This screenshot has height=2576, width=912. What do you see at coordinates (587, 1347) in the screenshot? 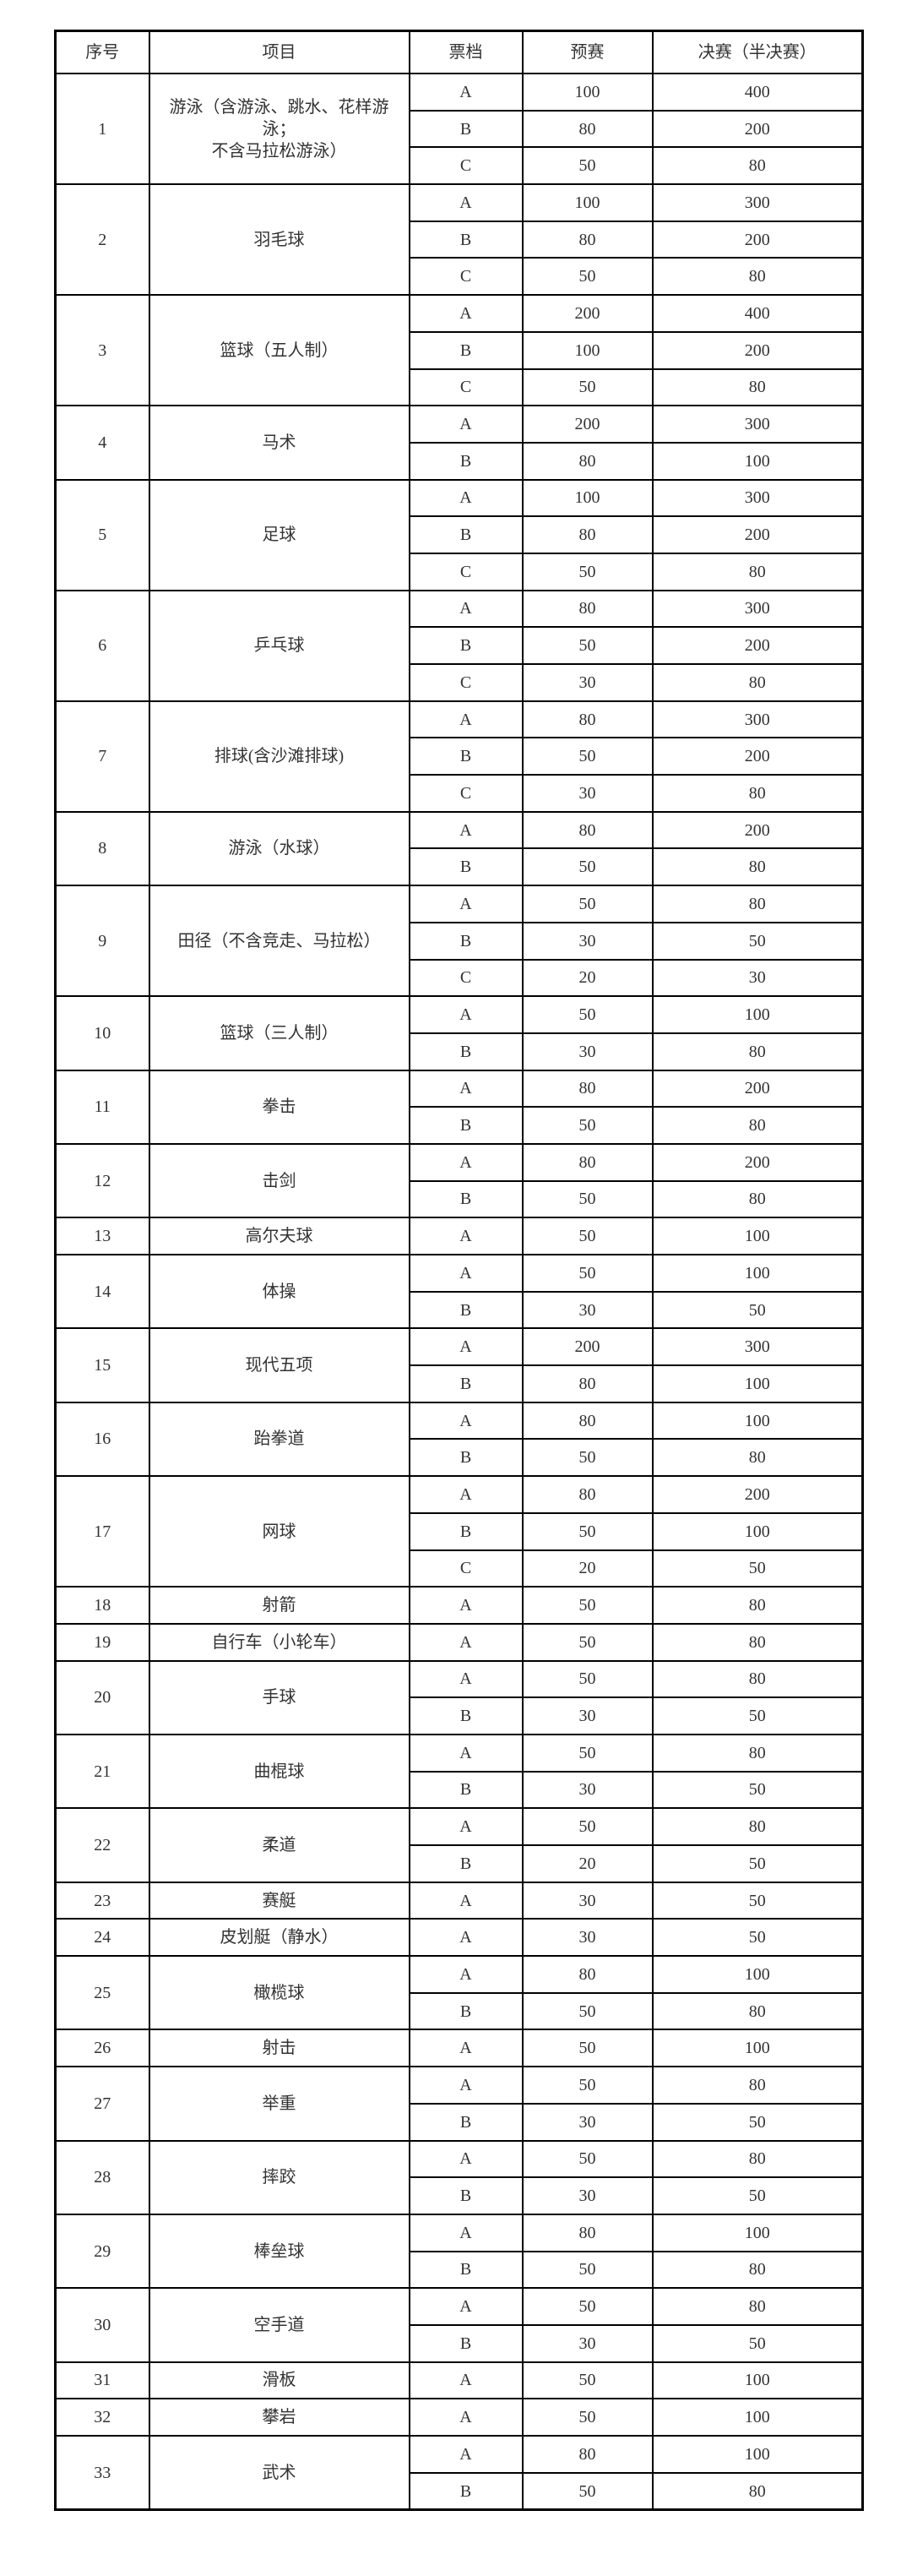
I see `preliminary-price: 200` at bounding box center [587, 1347].